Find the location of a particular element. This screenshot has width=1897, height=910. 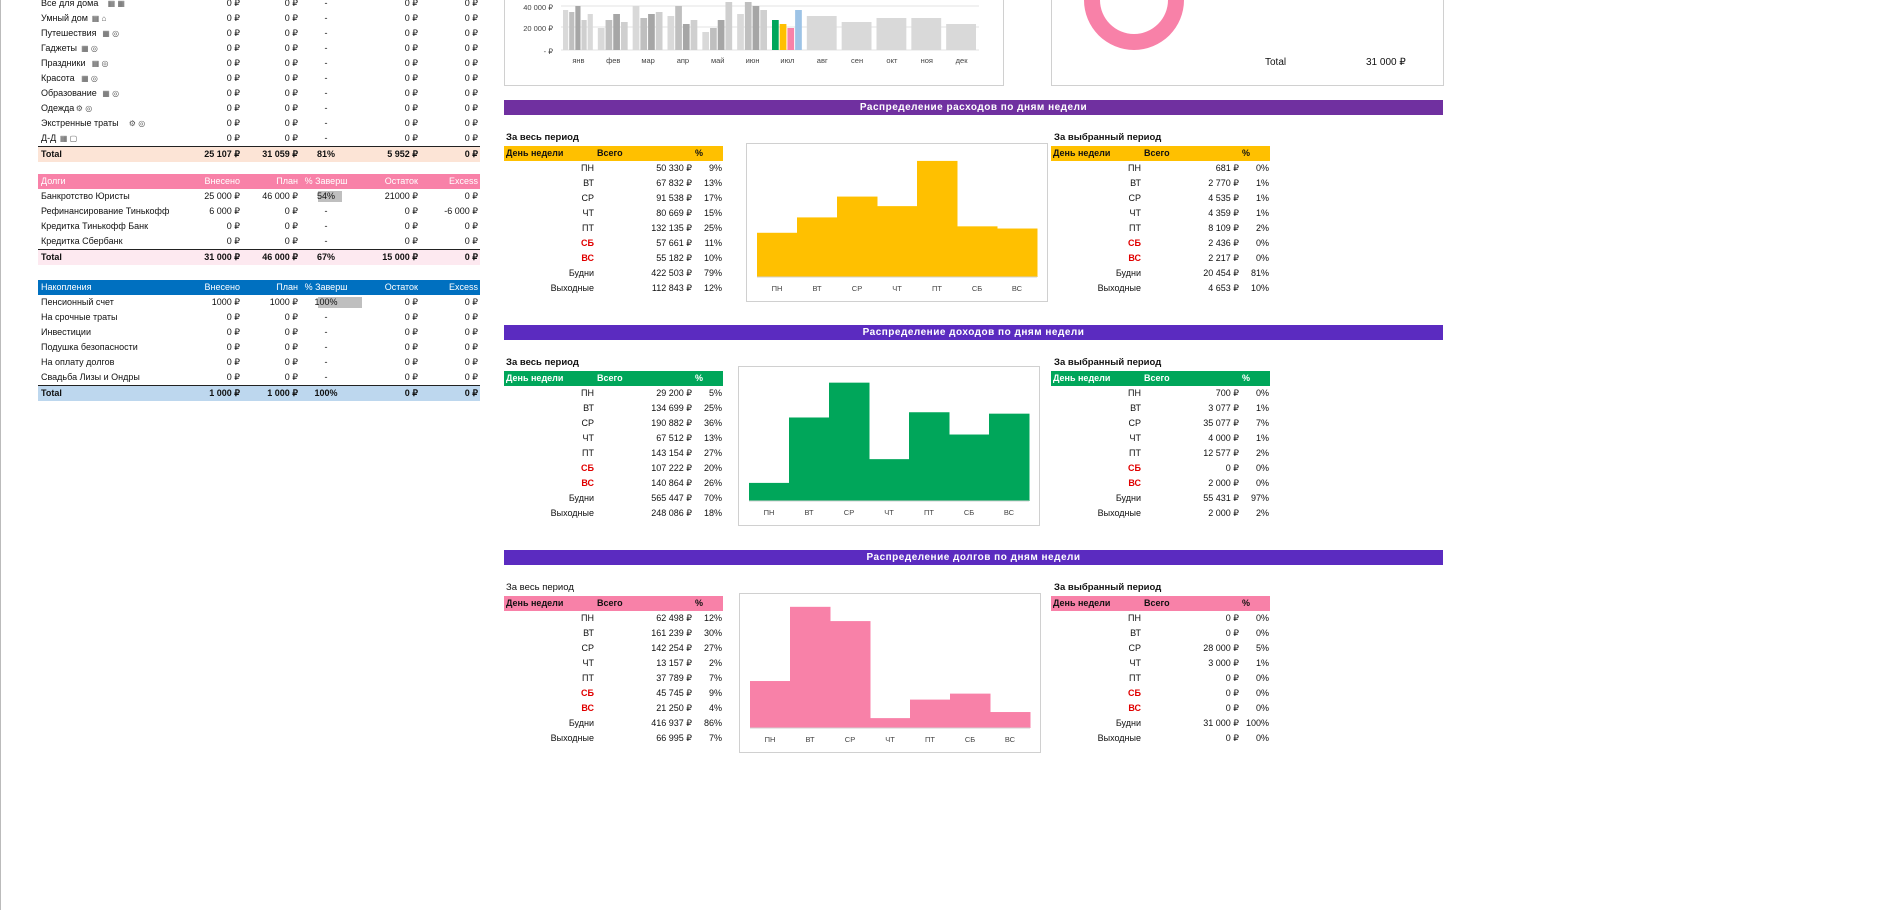

table-row: Кредитка Тинькофф Банк 0 ₽ 0 ₽ - 0 ₽ 0 ₽ is located at coordinates (259, 226).